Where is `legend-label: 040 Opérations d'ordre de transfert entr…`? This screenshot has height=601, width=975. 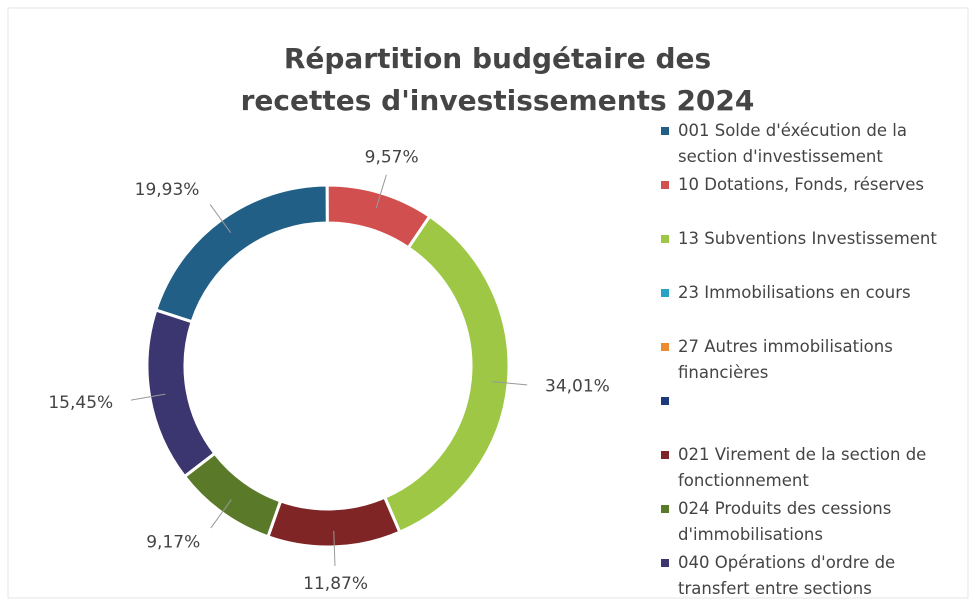
legend-label: 040 Opérations d'ordre de transfert entr… is located at coordinates (787, 575).